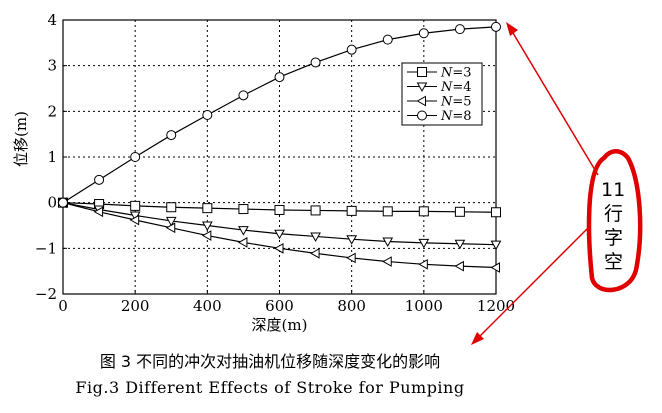  I want to click on x-tick-label: 400, so click(207, 306).